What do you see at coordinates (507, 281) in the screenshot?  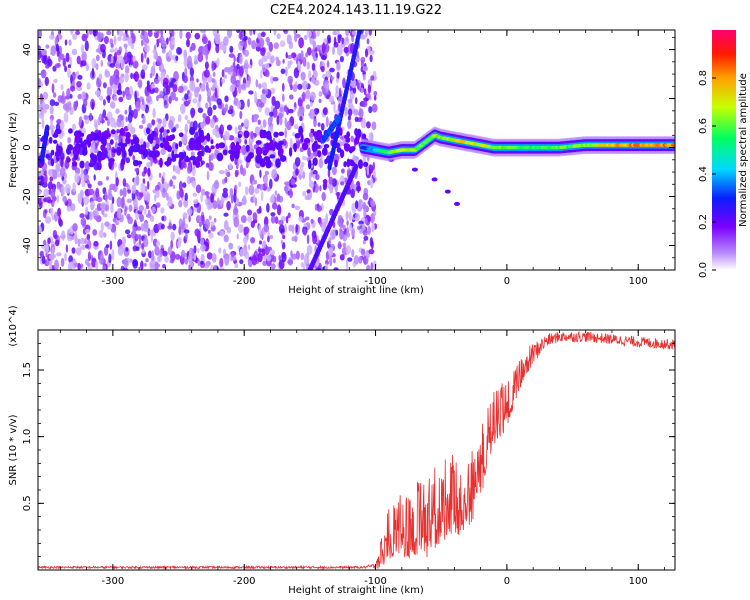 I see `x-tick-label: 0` at bounding box center [507, 281].